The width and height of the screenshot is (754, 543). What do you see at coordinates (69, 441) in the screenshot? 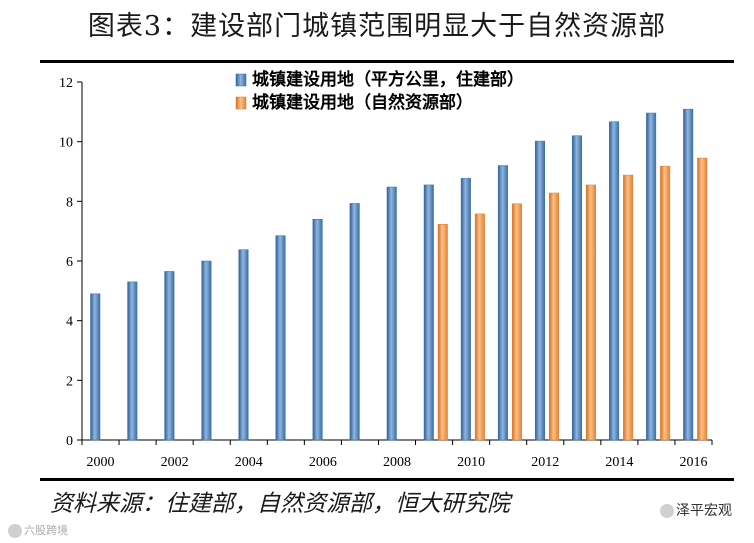
I see `y-tick-label: 0` at bounding box center [69, 441].